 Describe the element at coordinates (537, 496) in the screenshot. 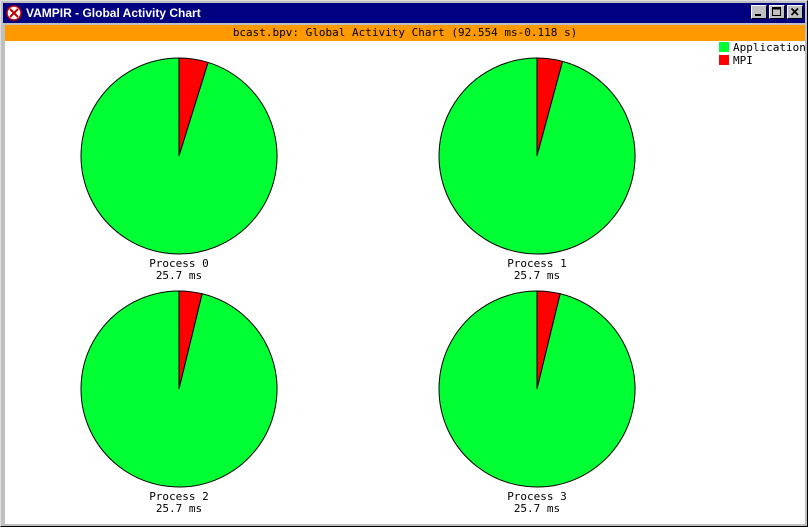

I see `process-name: Process 3` at that location.